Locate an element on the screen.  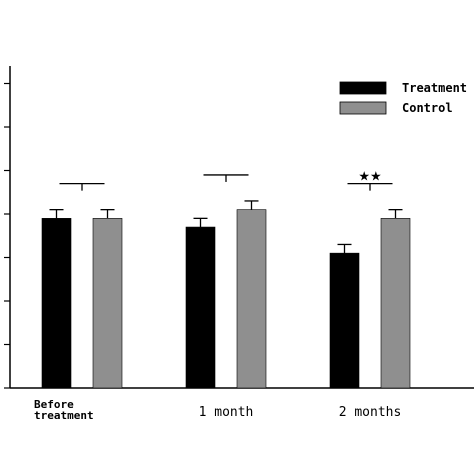
x-tick-label: 1 month is located at coordinates (226, 412).